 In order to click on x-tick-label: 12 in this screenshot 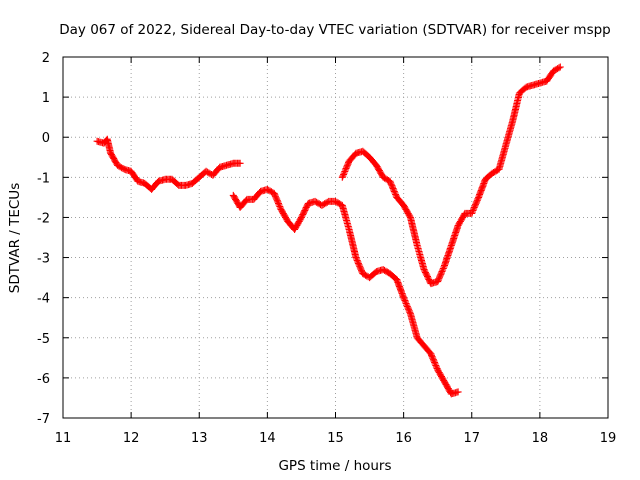, I will do `click(131, 438)`.